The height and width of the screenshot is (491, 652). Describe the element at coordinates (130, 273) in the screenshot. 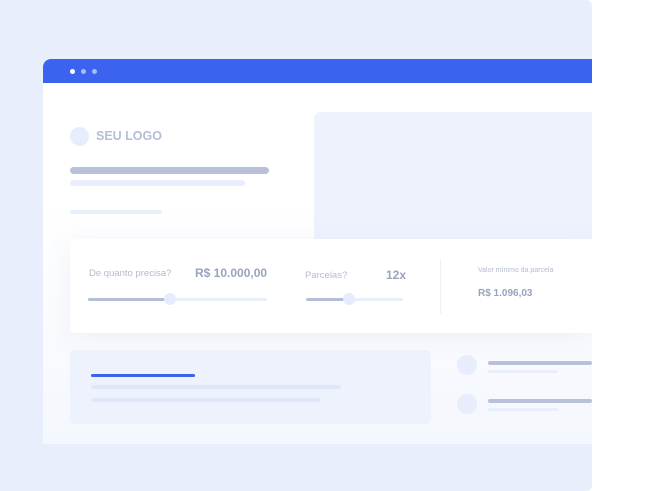

I see `amount-label: De quanto precisa?` at that location.